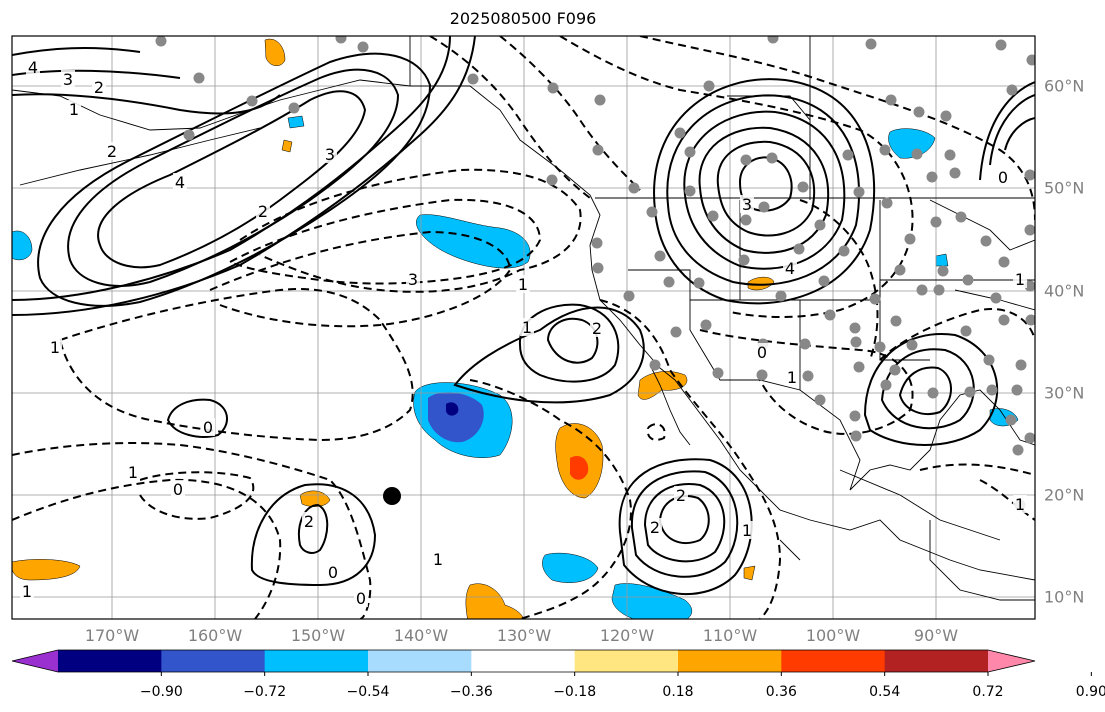  Describe the element at coordinates (885, 692) in the screenshot. I see `colorbar-tick-label: 0.54` at that location.